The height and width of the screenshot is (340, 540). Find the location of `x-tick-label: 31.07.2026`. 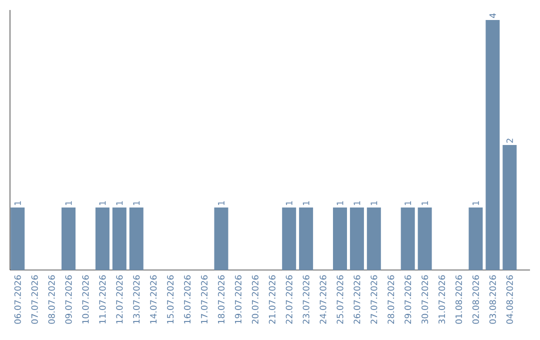

x-tick-label: 31.07.2026 is located at coordinates (442, 299).